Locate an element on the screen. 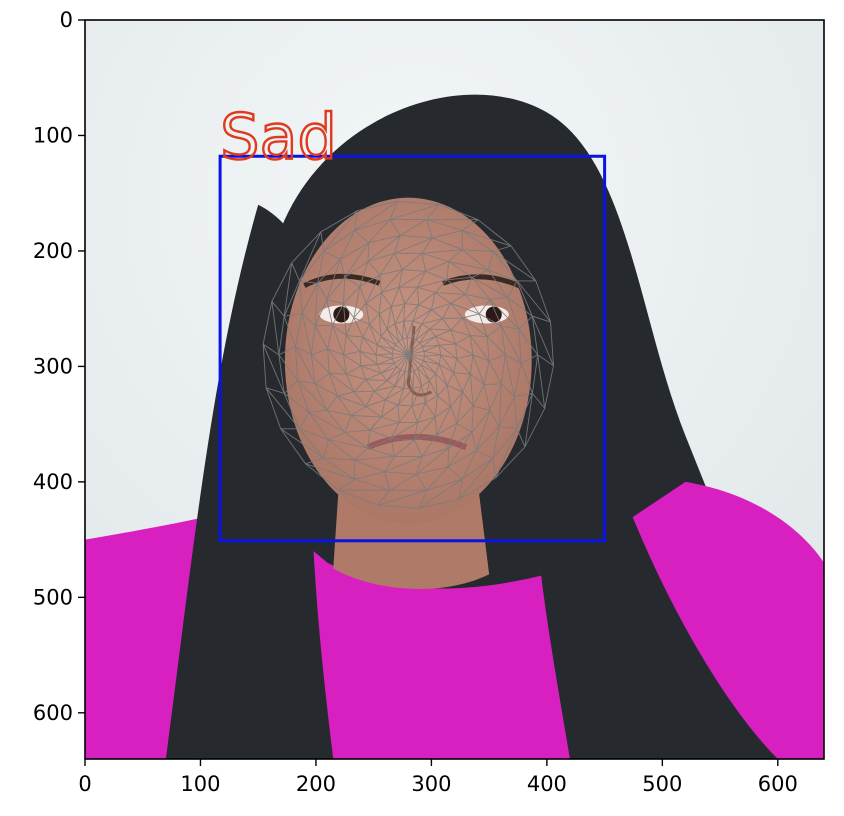 Image resolution: width=844 pixels, height=816 pixels. x-tick-label: 400 is located at coordinates (547, 784).